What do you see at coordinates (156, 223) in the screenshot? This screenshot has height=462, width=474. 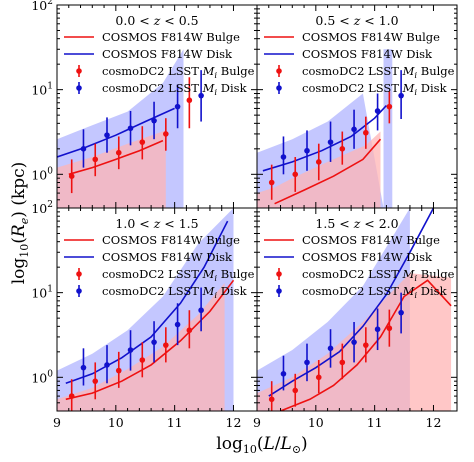 I see `redshift-bin-label: 1.0 < z < 1.5` at bounding box center [156, 223].